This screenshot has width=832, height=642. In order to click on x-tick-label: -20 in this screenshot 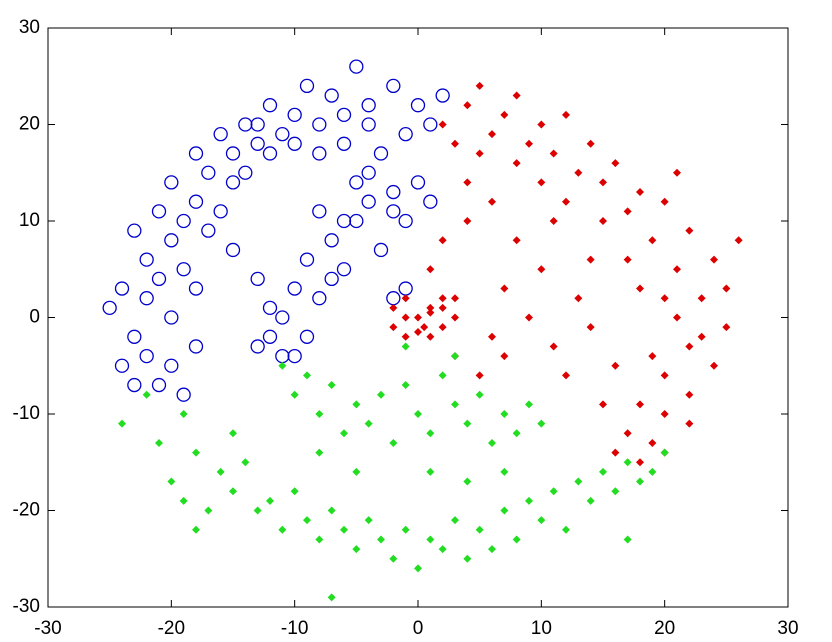, I will do `click(171, 628)`.